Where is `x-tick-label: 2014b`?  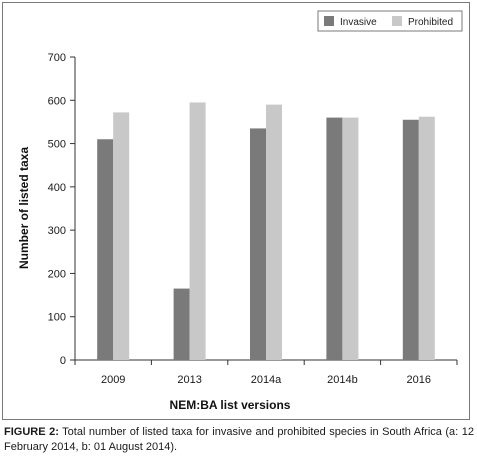 x-tick-label: 2014b is located at coordinates (342, 380).